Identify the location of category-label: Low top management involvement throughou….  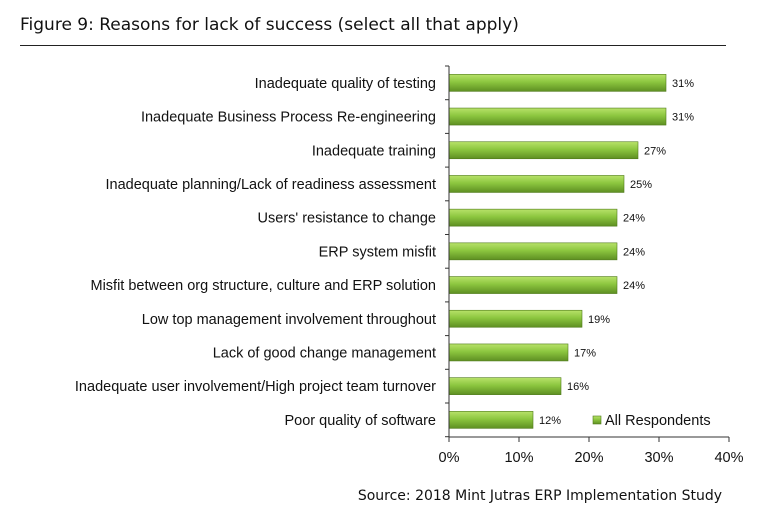
(289, 320).